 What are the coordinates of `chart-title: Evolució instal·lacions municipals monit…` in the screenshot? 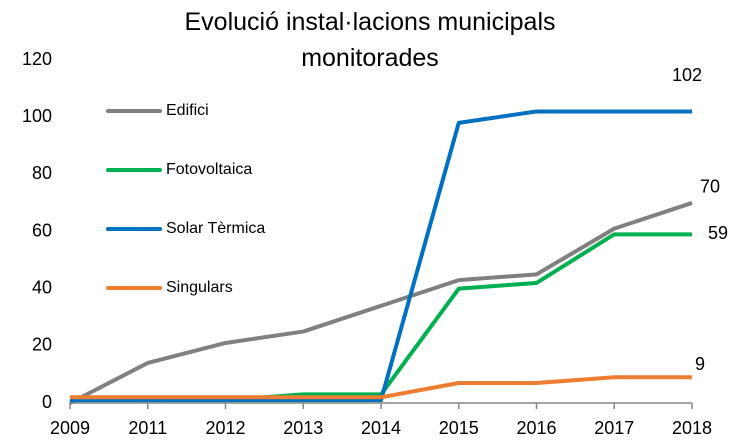 It's located at (370, 40).